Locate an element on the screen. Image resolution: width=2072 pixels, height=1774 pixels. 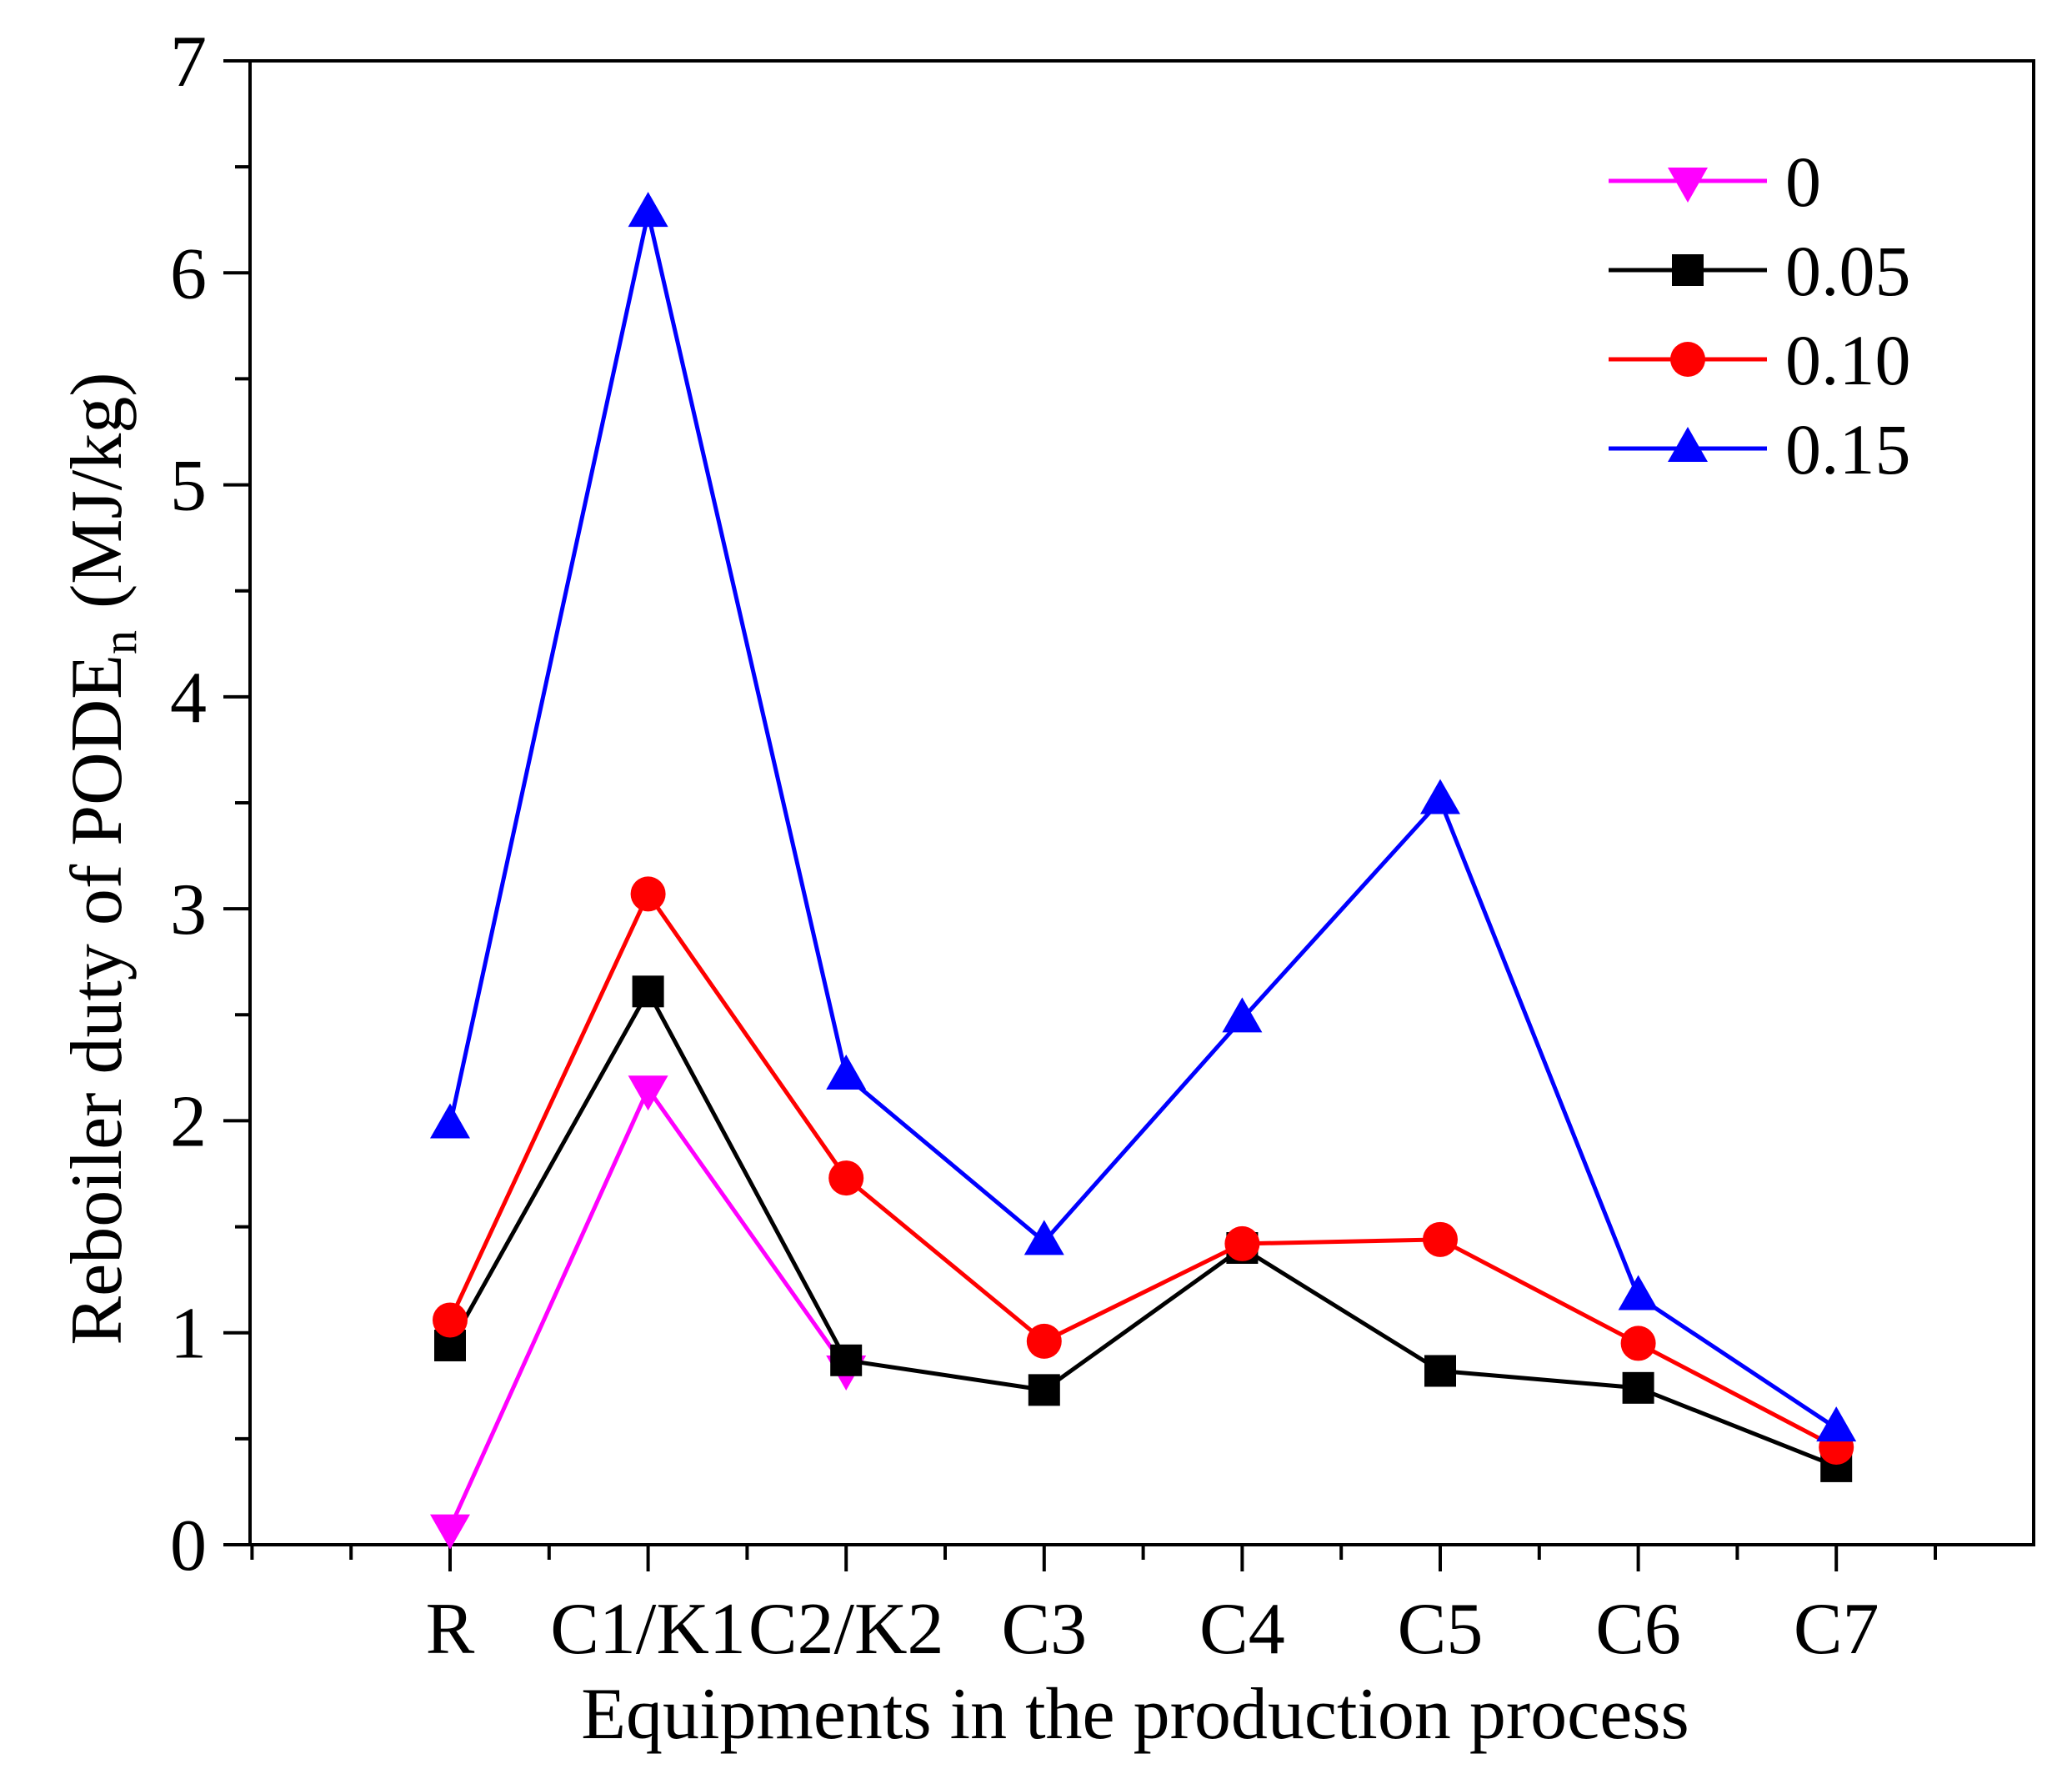
y-tick-label: 7 is located at coordinates (188, 62).